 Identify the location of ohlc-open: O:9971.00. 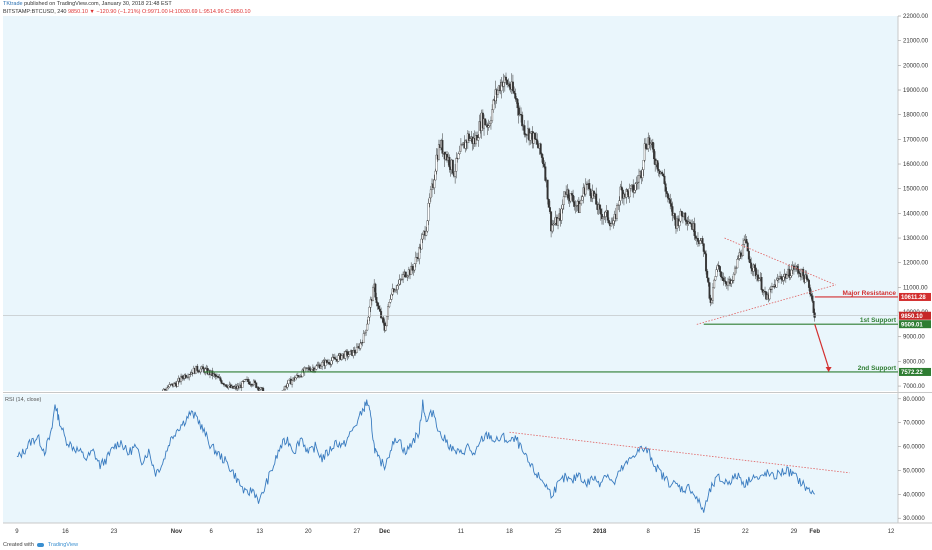
(154, 12).